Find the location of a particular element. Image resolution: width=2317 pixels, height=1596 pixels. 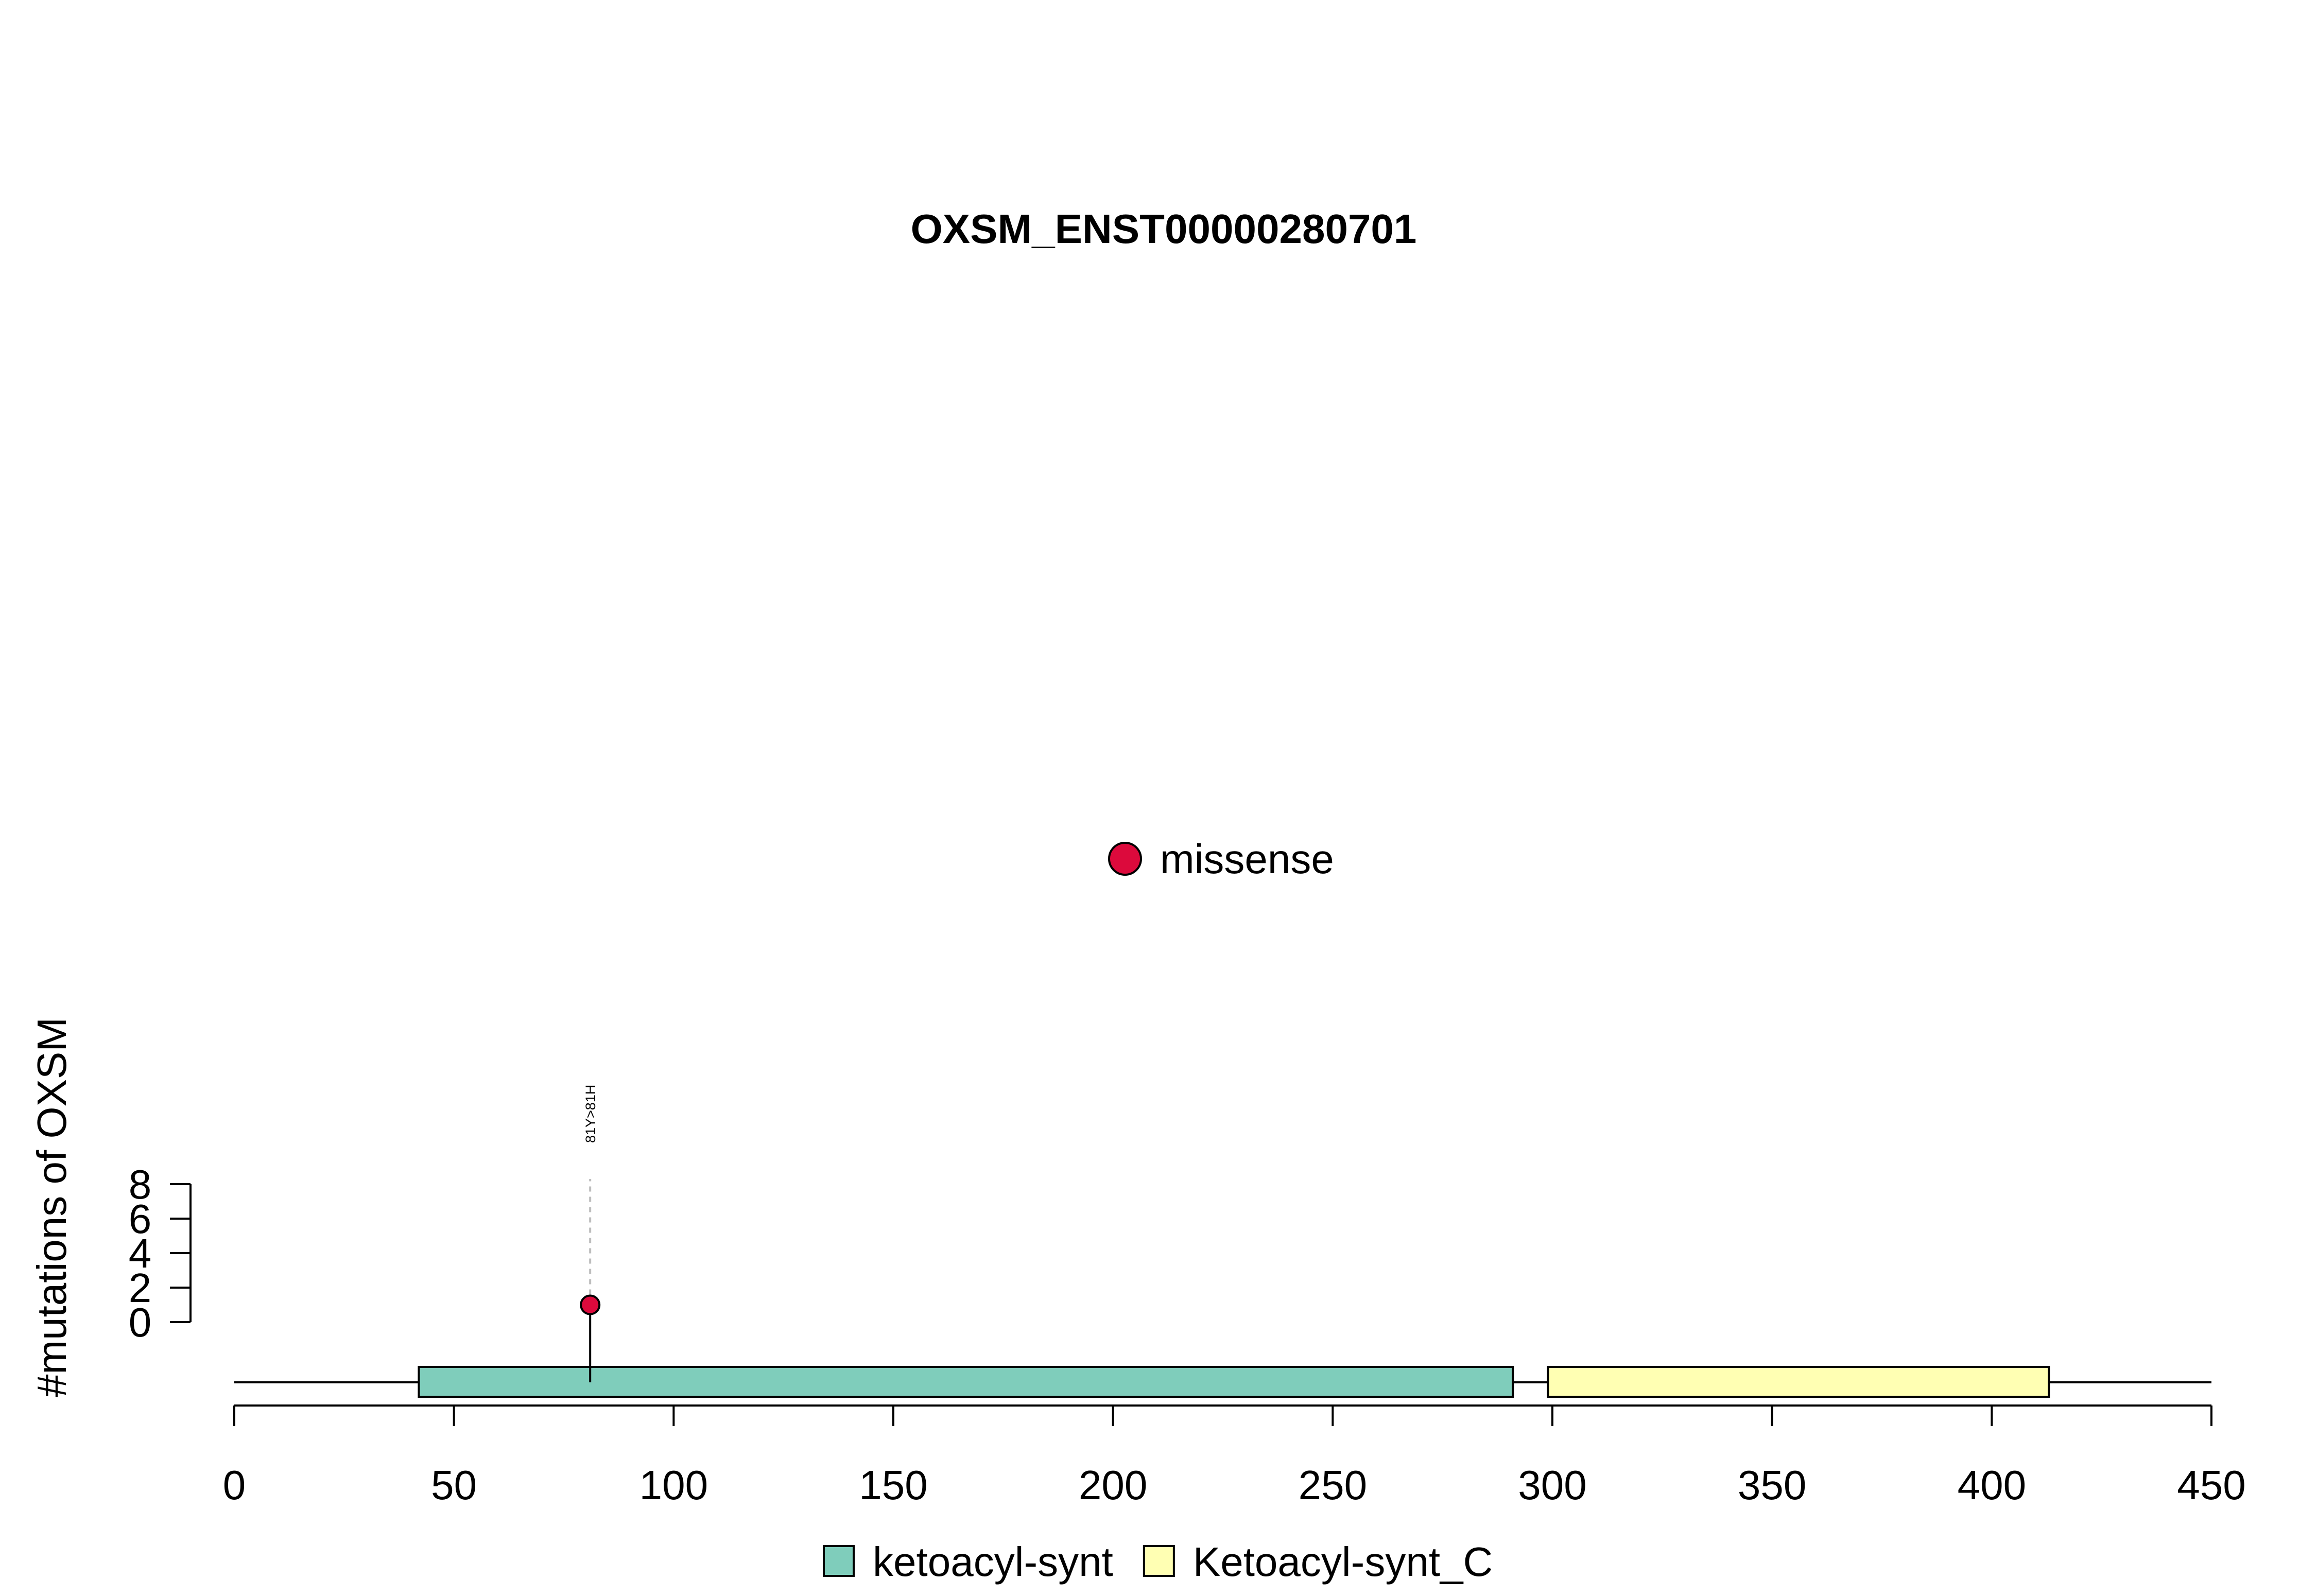

x-tick-label: 50 is located at coordinates (454, 1485).